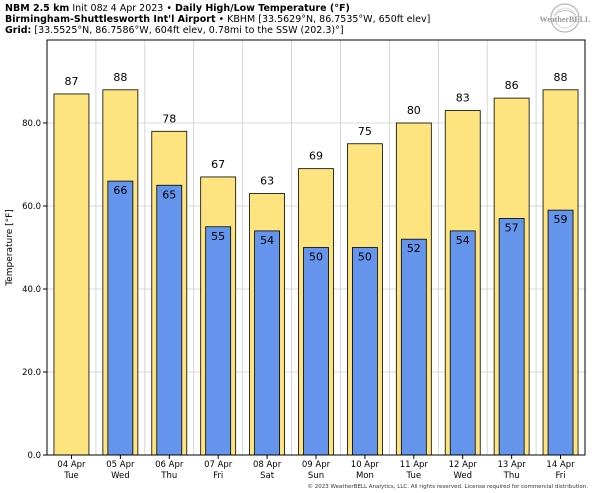 This screenshot has height=493, width=600. I want to click on high-temp-label: 67, so click(218, 164).